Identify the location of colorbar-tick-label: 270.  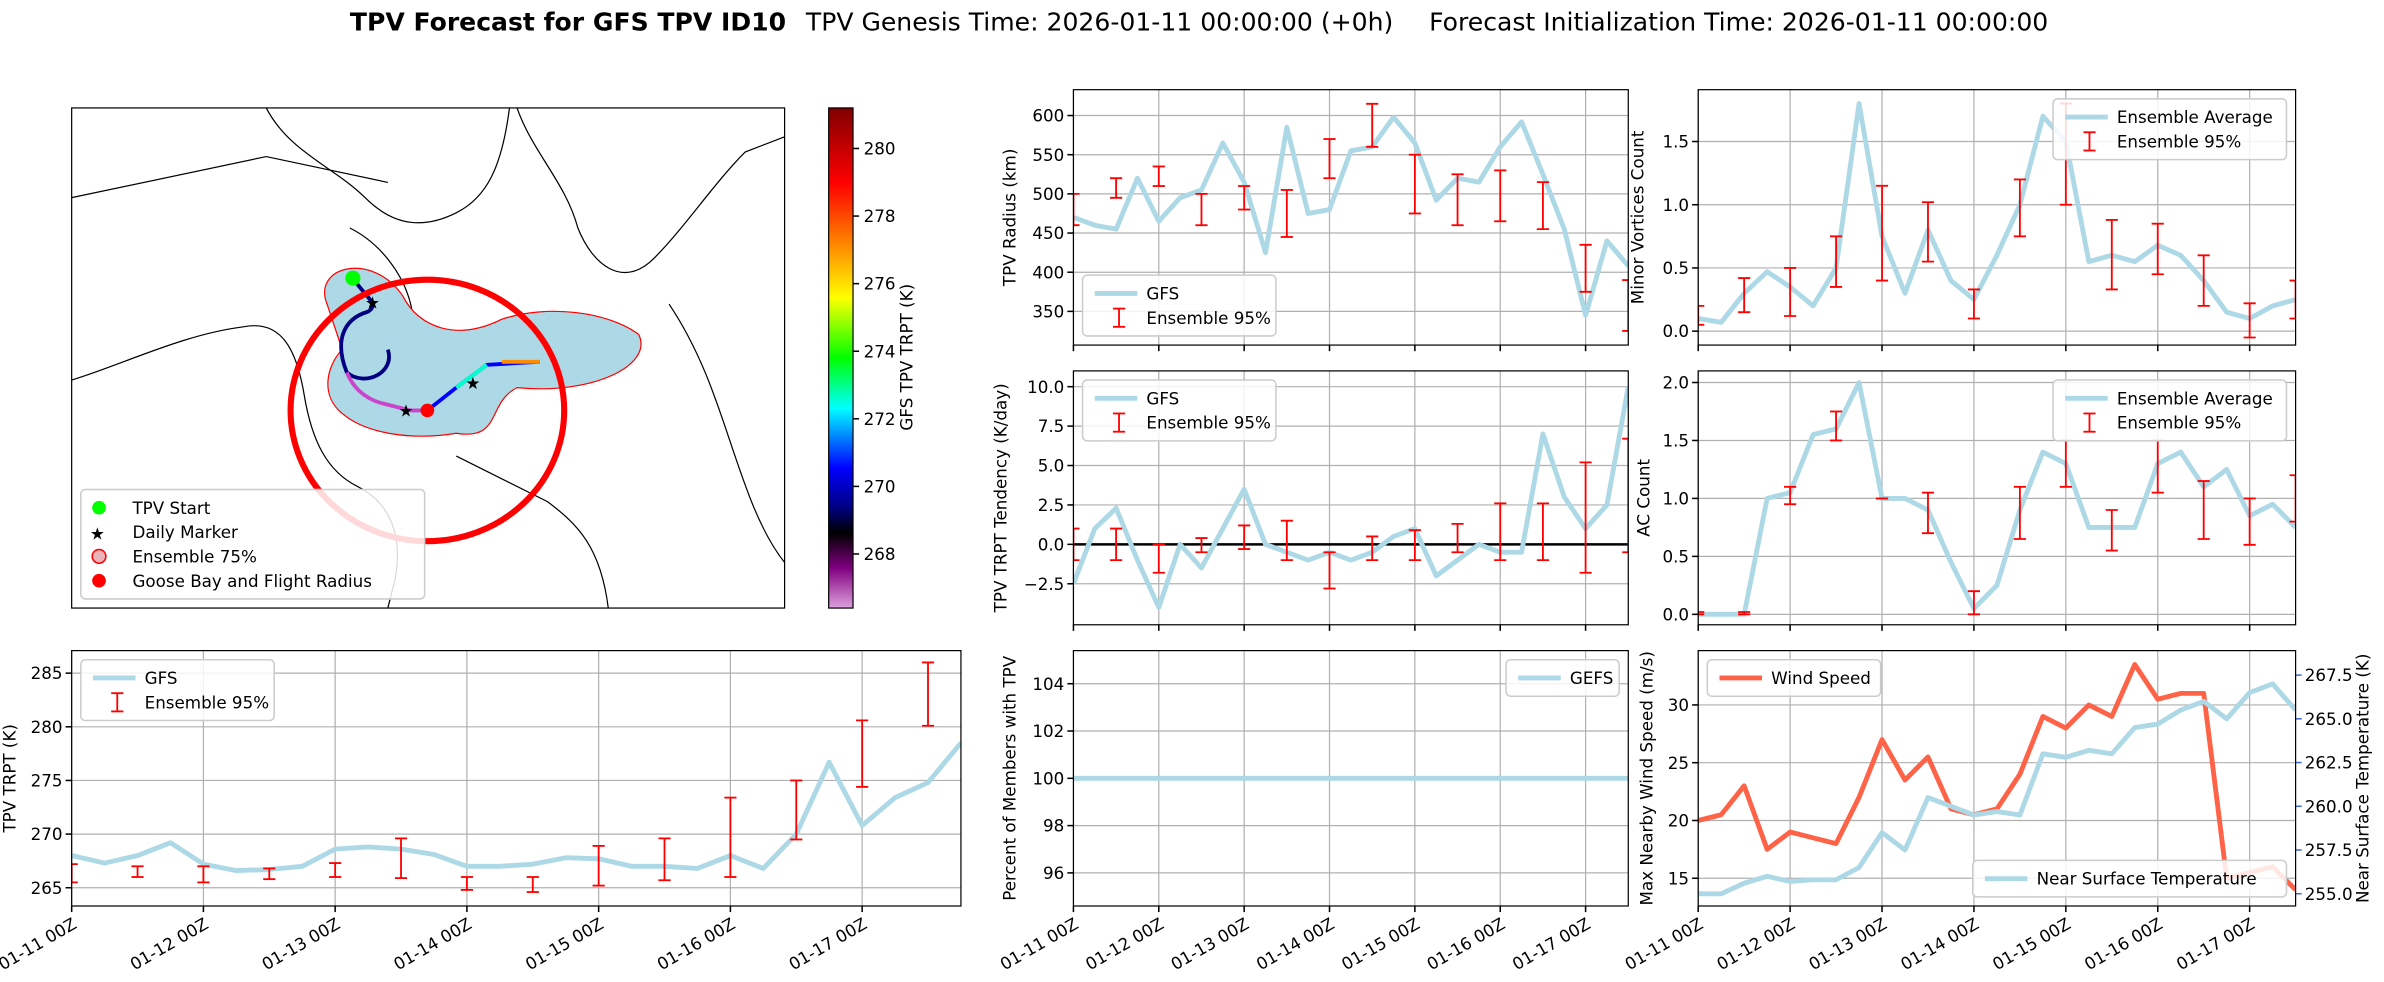
(880, 486).